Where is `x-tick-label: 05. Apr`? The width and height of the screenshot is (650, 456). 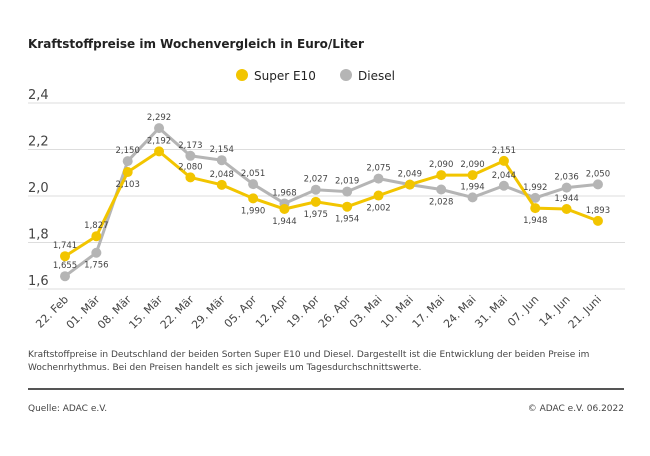 x-tick-label: 05. Apr is located at coordinates (241, 312).